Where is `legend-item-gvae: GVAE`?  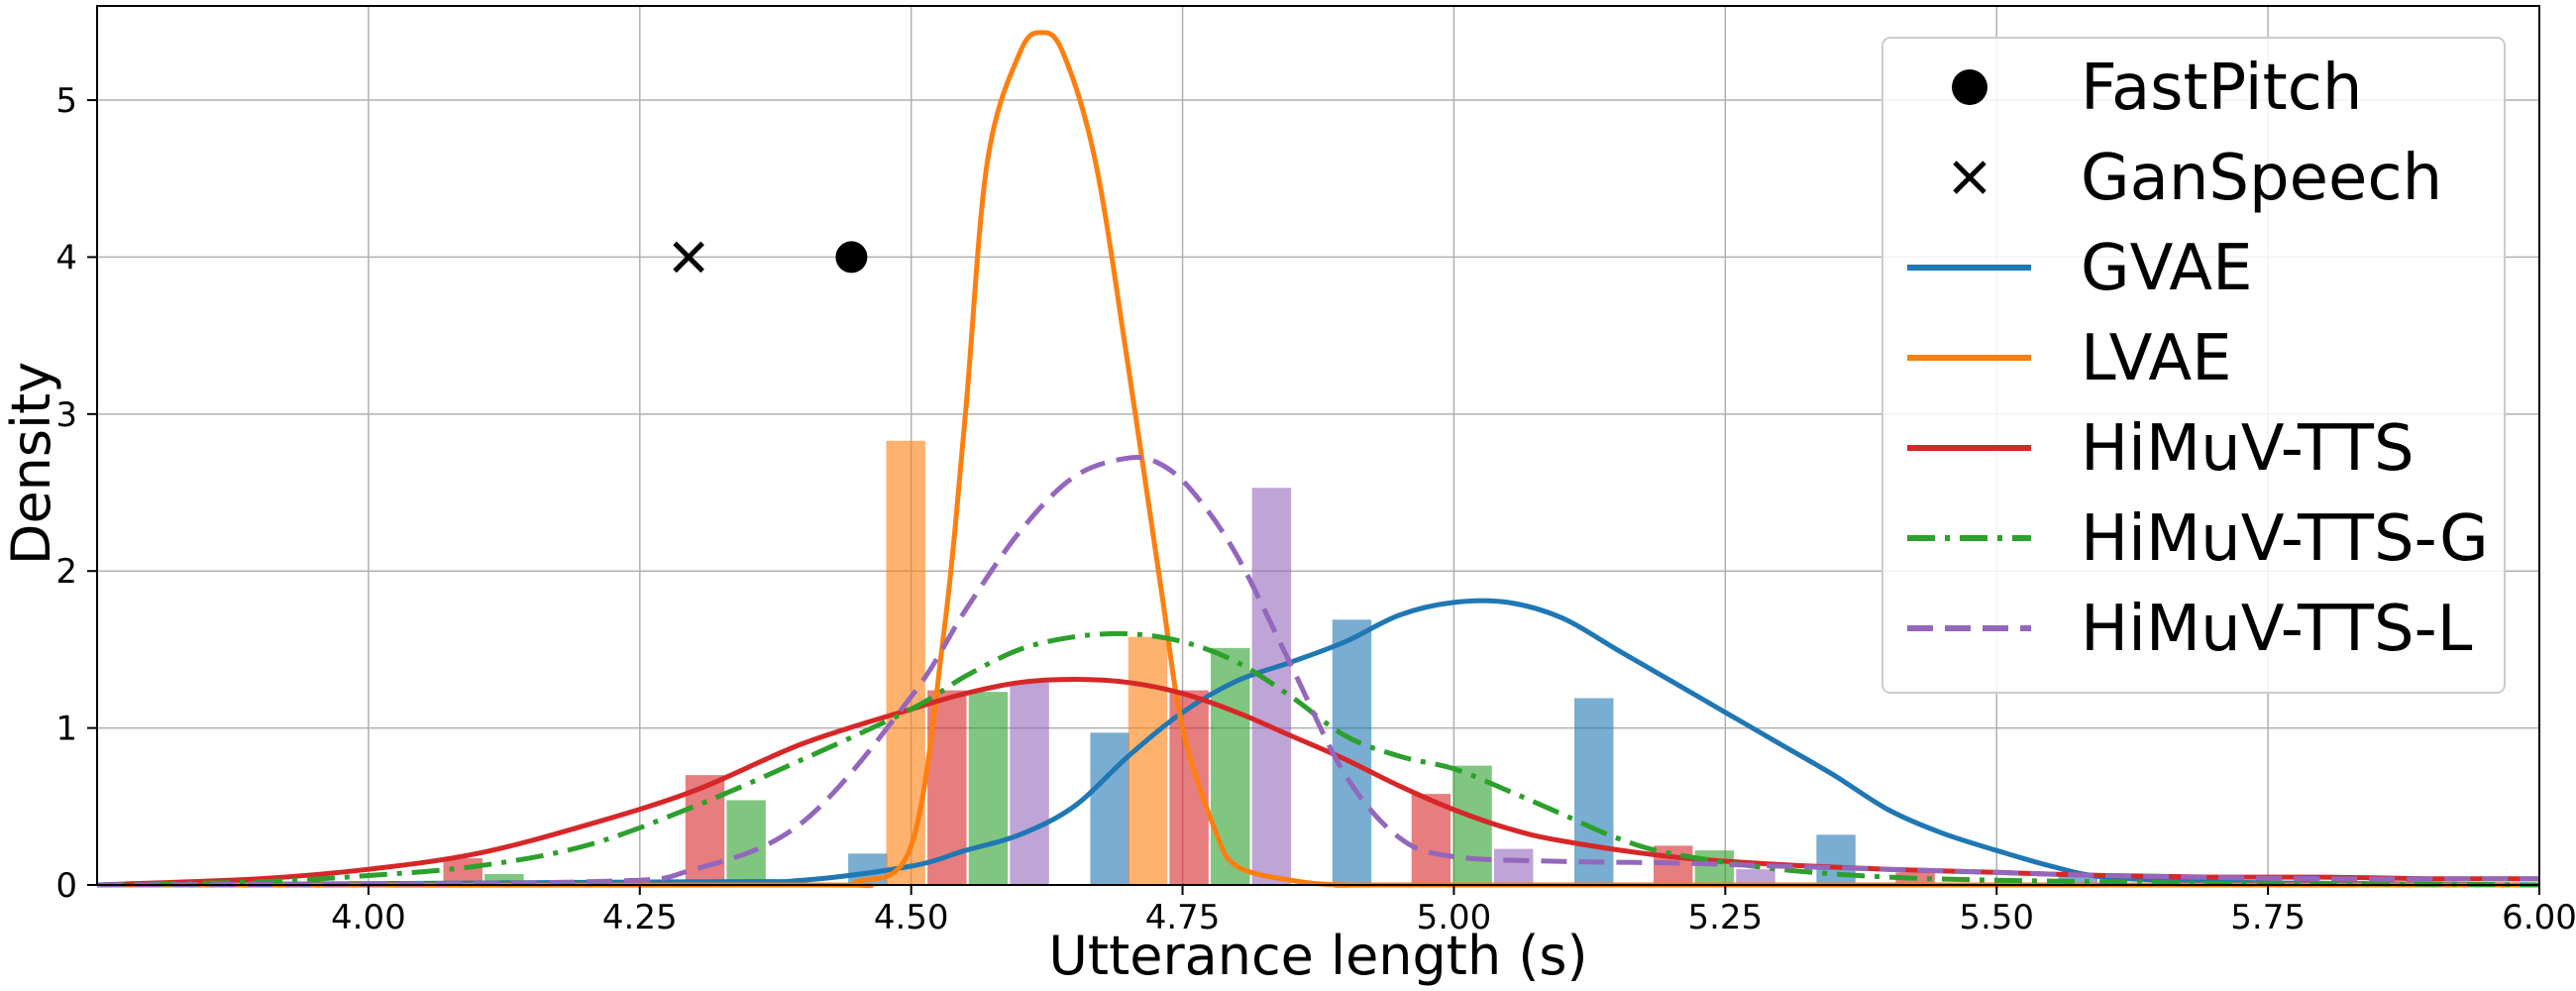
legend-item-gvae: GVAE is located at coordinates (2080, 268).